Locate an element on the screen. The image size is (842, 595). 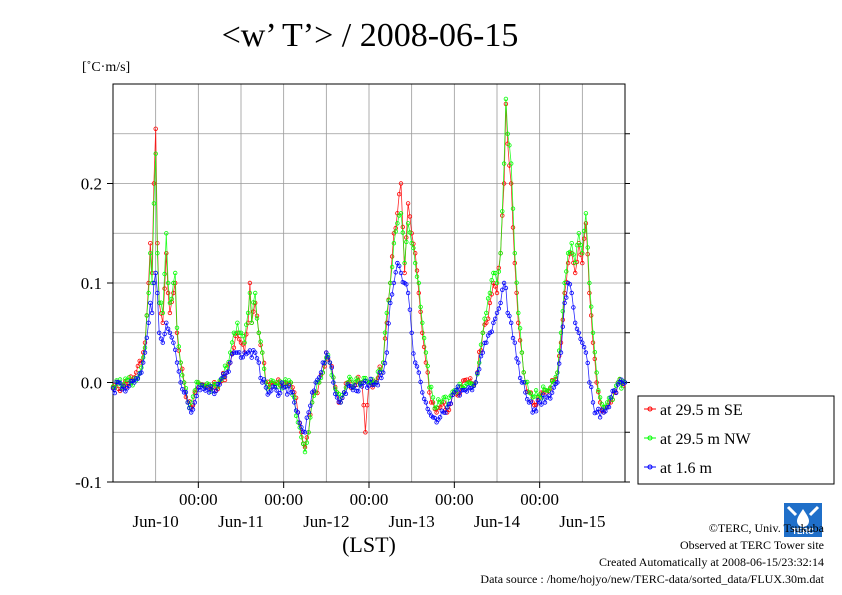
x-tick-time: 00:00 is located at coordinates (369, 499).